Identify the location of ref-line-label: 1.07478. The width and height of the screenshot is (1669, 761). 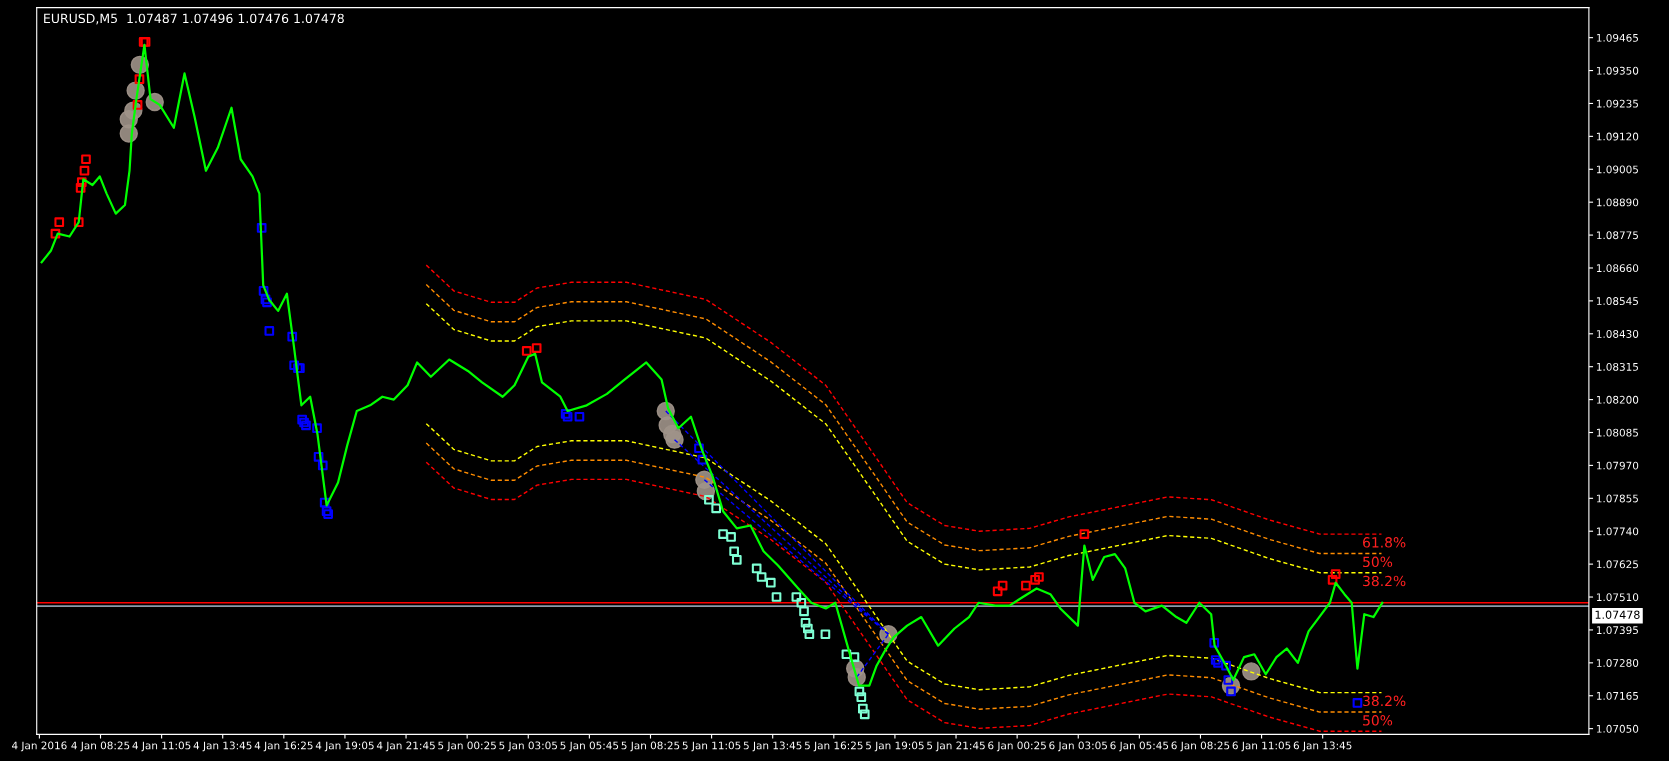
(1617, 614).